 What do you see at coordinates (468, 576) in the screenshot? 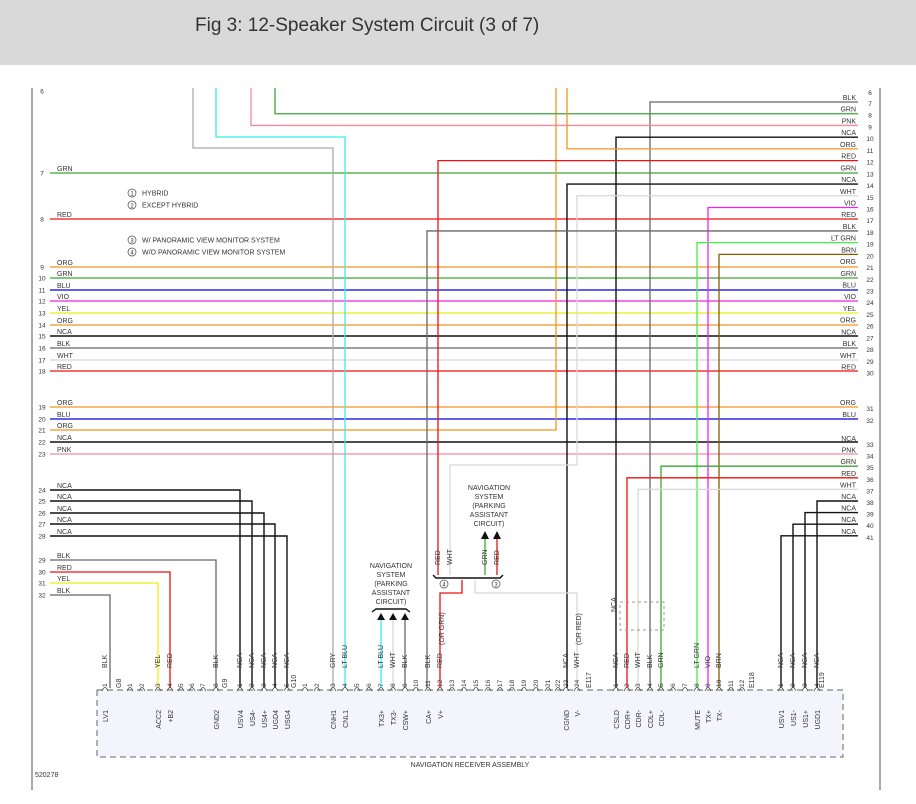
I see `splice-bracket` at bounding box center [468, 576].